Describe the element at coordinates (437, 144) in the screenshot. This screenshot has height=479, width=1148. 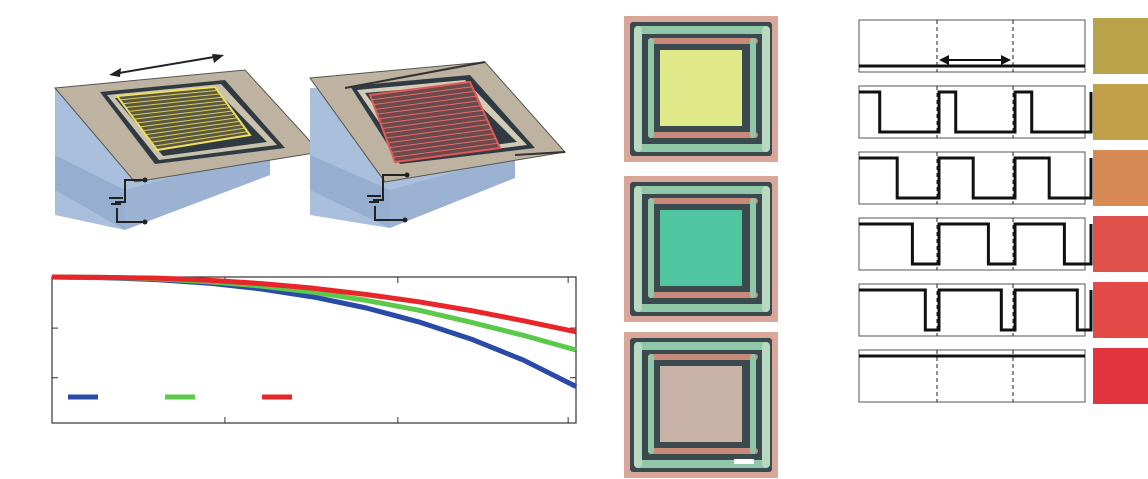
I see `right-device` at that location.